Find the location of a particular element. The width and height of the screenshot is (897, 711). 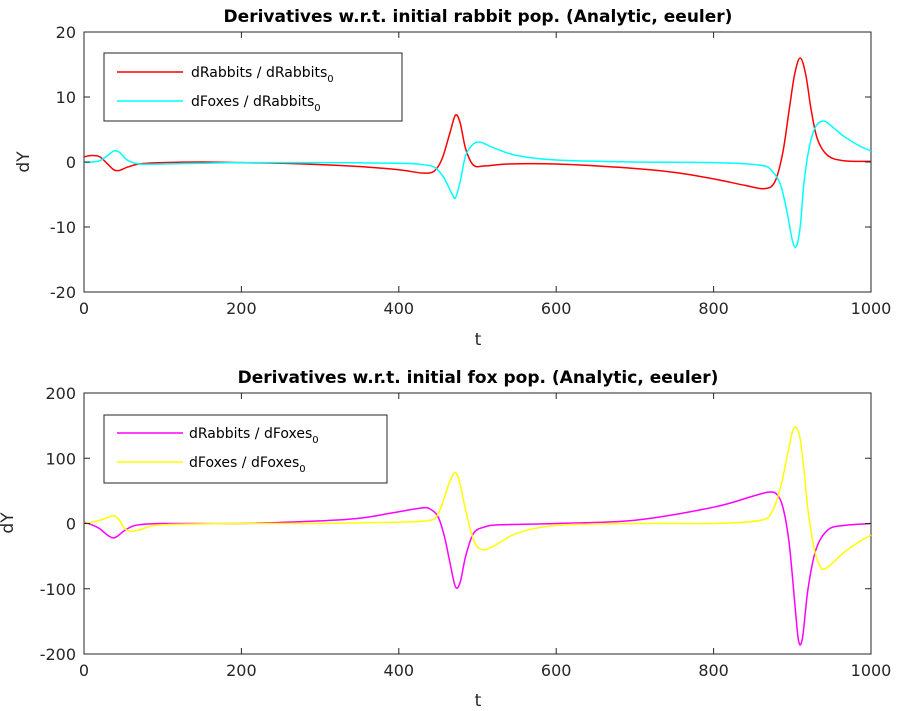

chart-1-legend-label-1-main: dRabbits / dRabbits is located at coordinates (259, 73).